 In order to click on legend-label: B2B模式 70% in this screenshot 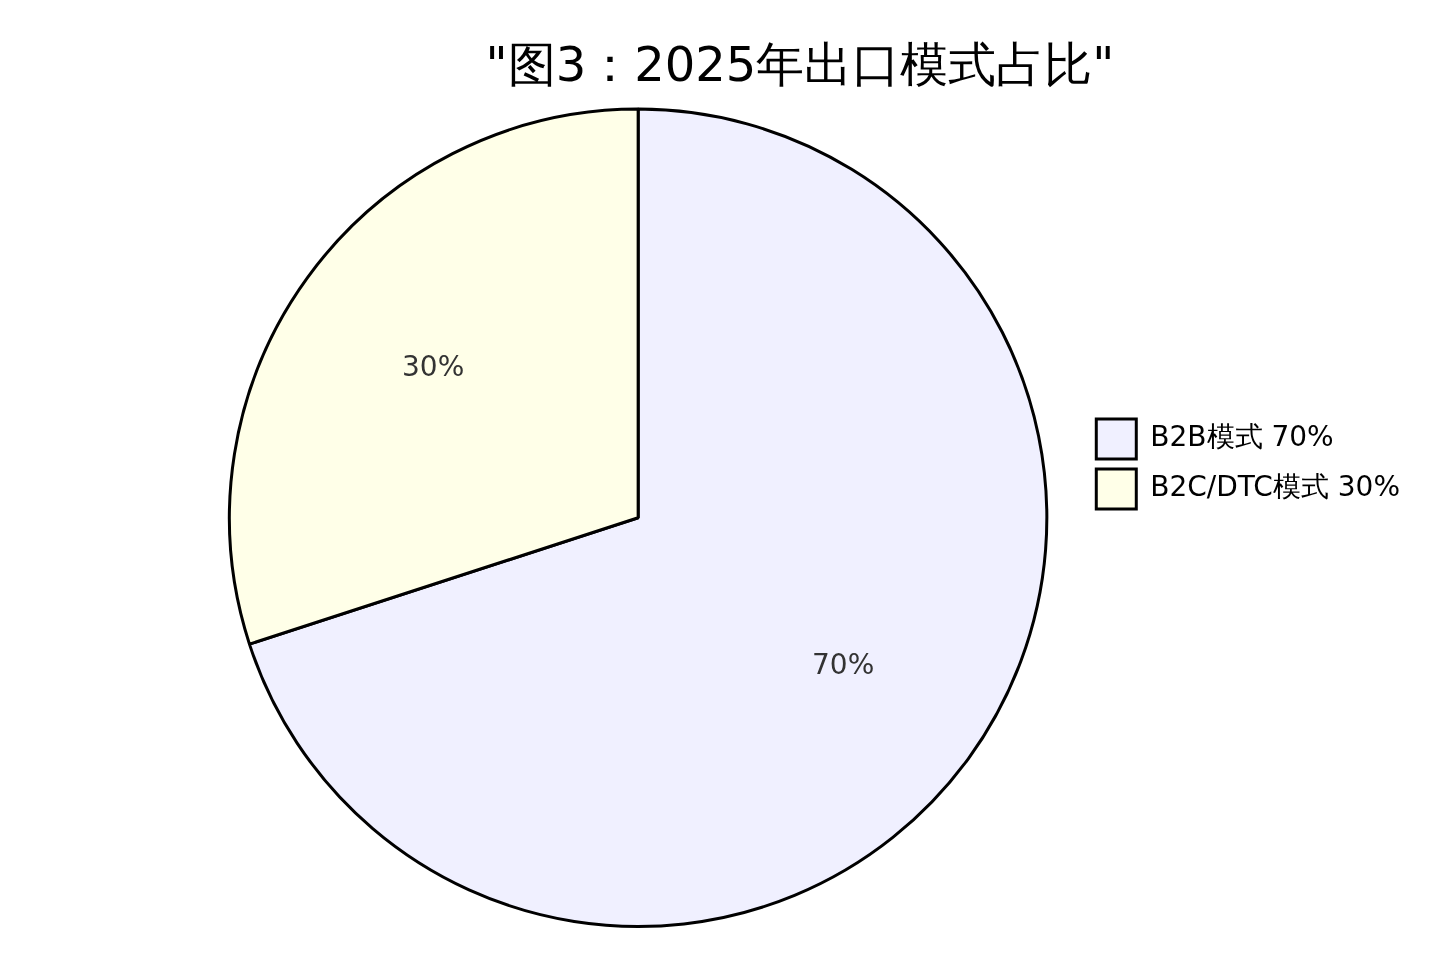, I will do `click(1242, 437)`.